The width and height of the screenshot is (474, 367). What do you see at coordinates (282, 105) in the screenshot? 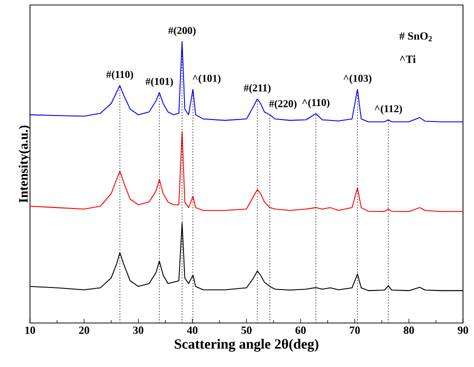
I see `annotation: #(220)` at bounding box center [282, 105].